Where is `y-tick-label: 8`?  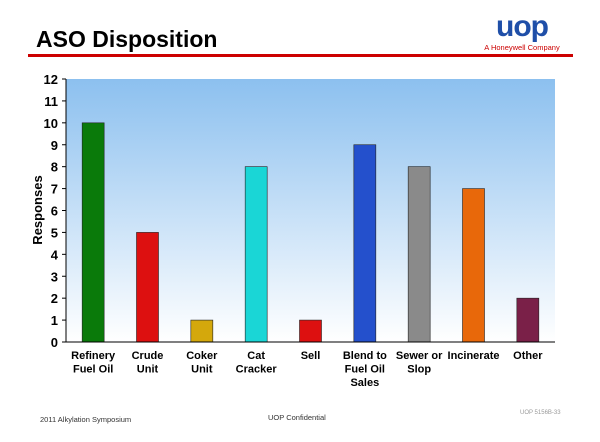 y-tick-label: 8 is located at coordinates (54, 167).